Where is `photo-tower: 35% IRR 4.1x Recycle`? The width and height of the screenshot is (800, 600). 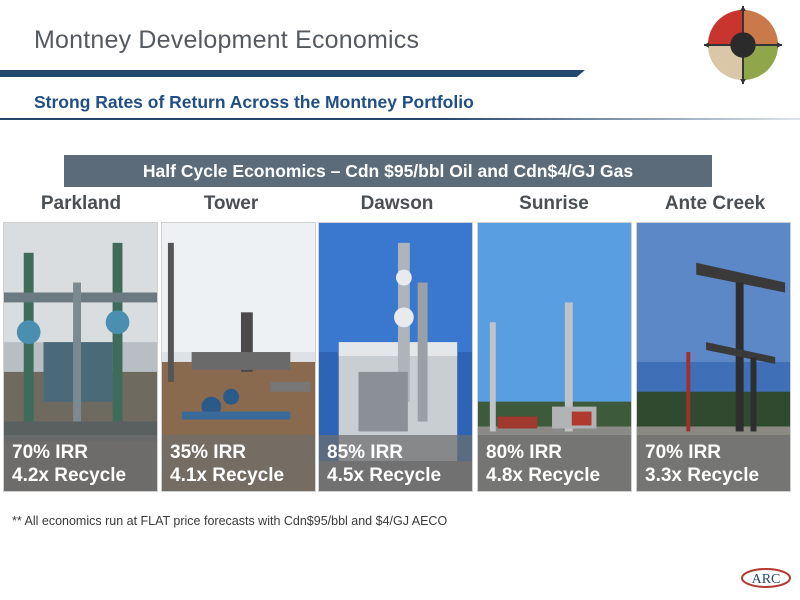 photo-tower: 35% IRR 4.1x Recycle is located at coordinates (238, 357).